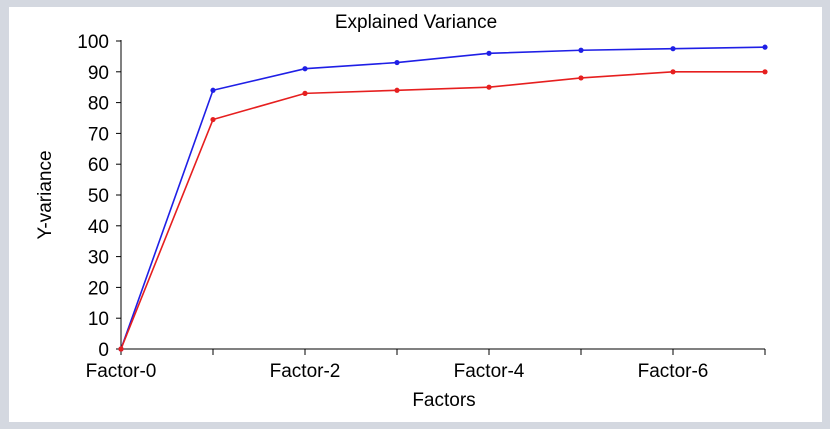 Image resolution: width=830 pixels, height=429 pixels. What do you see at coordinates (98, 319) in the screenshot?
I see `y-tick-label: 10` at bounding box center [98, 319].